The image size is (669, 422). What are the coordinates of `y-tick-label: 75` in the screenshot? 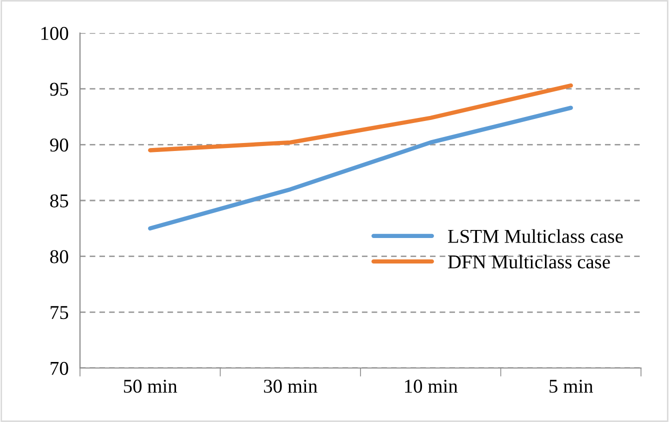 It's located at (59, 313).